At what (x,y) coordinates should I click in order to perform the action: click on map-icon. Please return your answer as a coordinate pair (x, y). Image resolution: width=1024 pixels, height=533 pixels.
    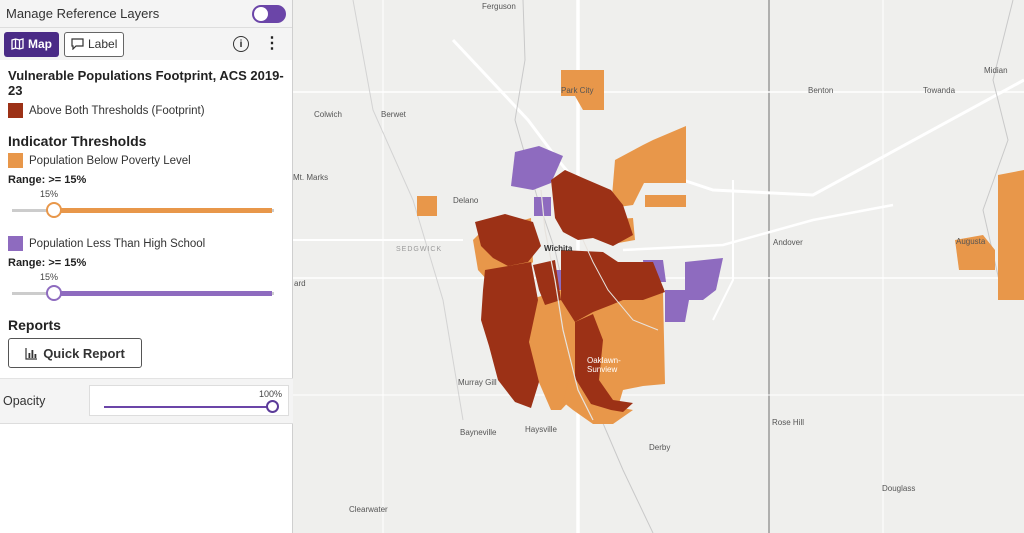
    Looking at the image, I should click on (17, 44).